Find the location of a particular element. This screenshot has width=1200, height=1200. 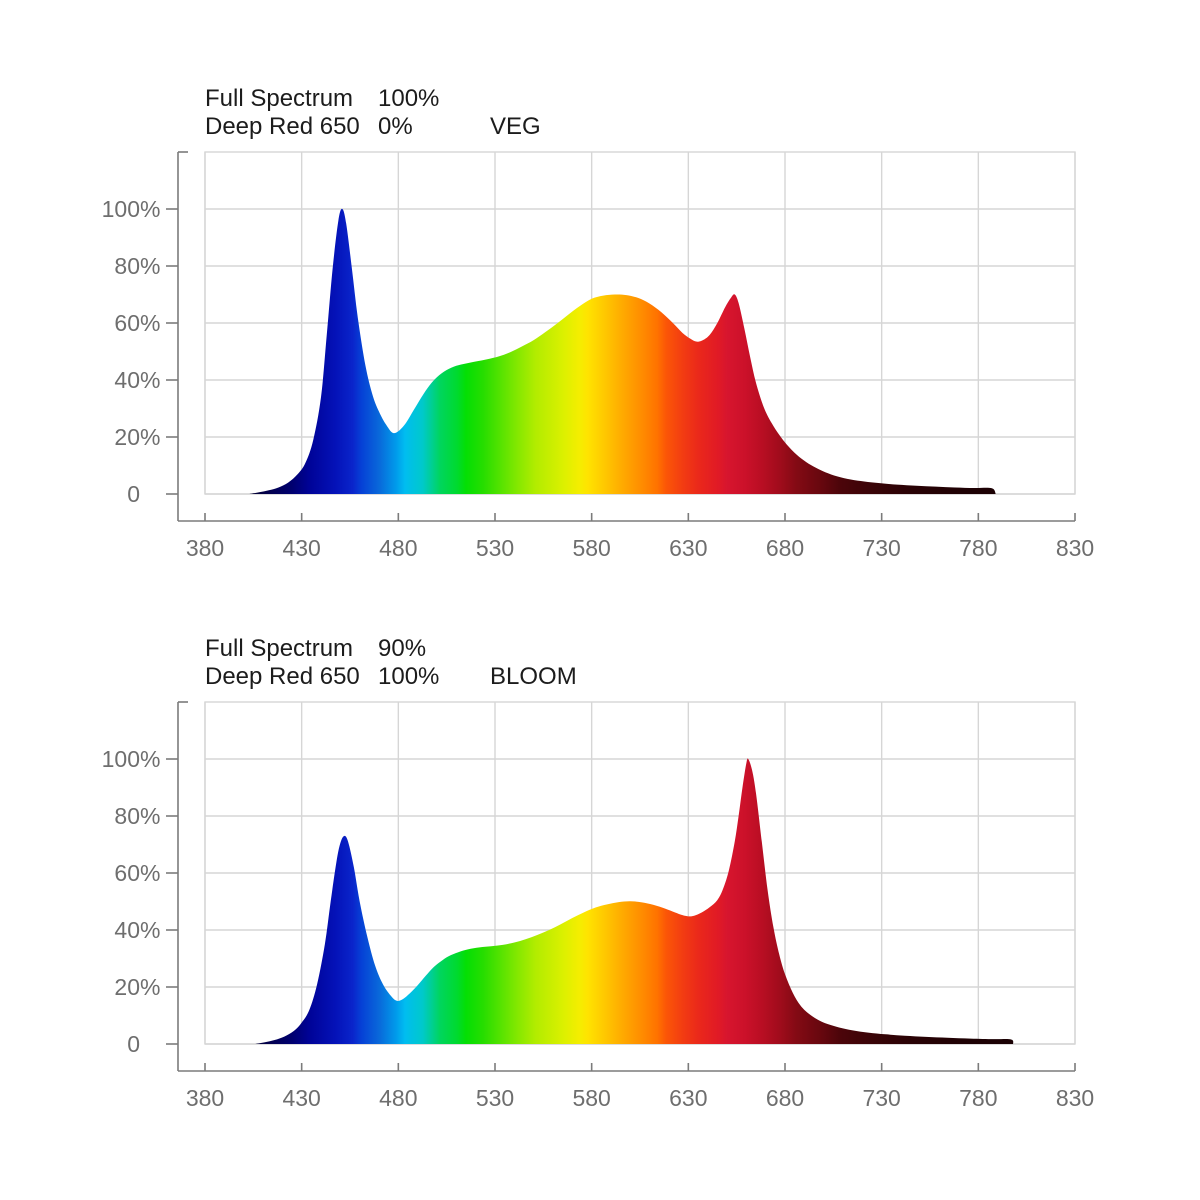

mode-label: BLOOM is located at coordinates (533, 676).